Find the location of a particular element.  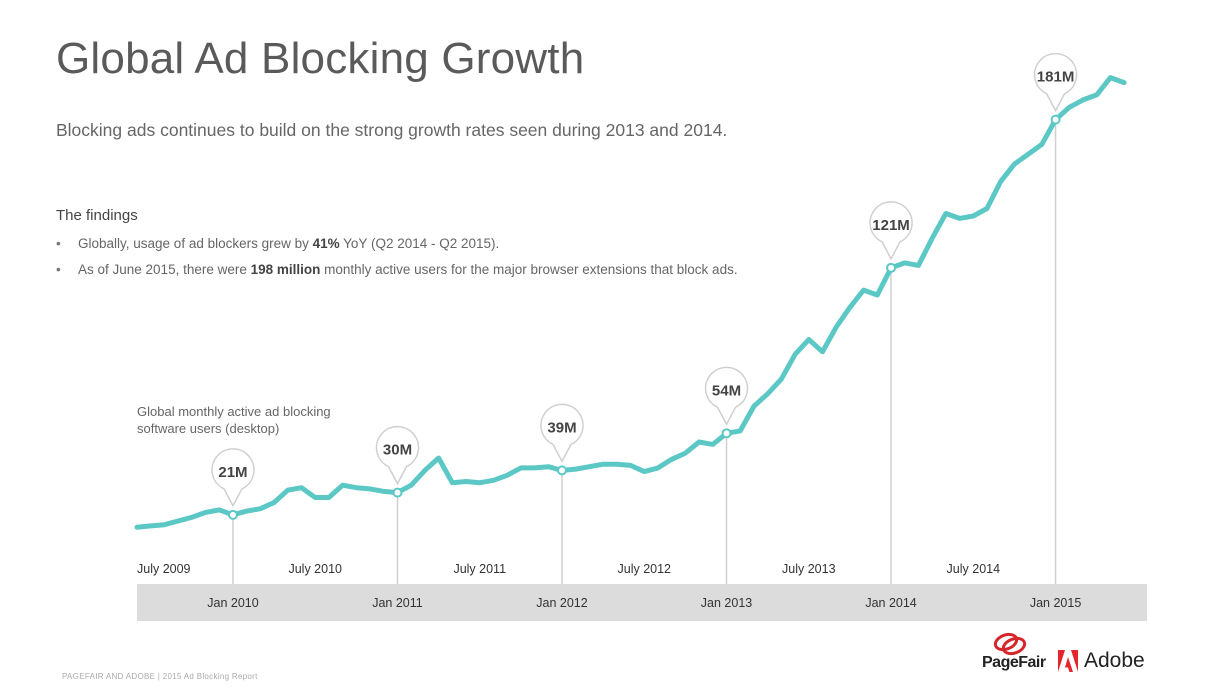

x-tick-label-bottom: Jan 2012 is located at coordinates (561, 603).